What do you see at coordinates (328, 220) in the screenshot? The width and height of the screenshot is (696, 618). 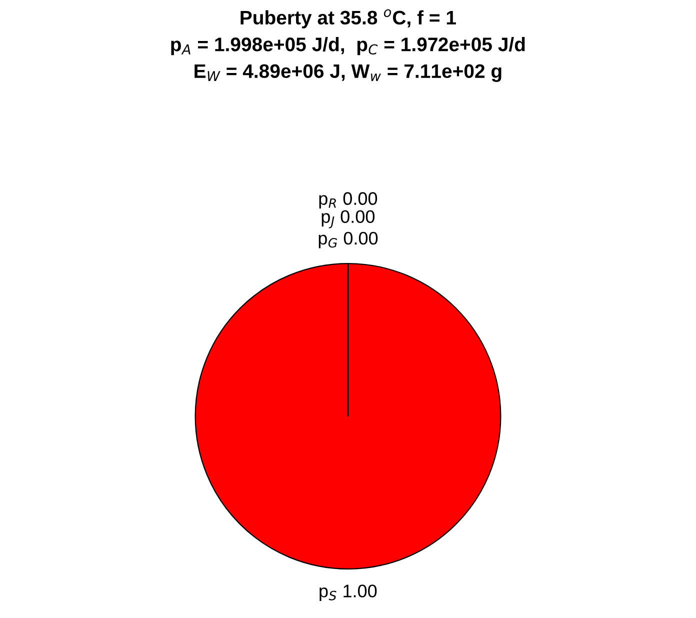 I see `category-label: p$_{J}$` at bounding box center [328, 220].